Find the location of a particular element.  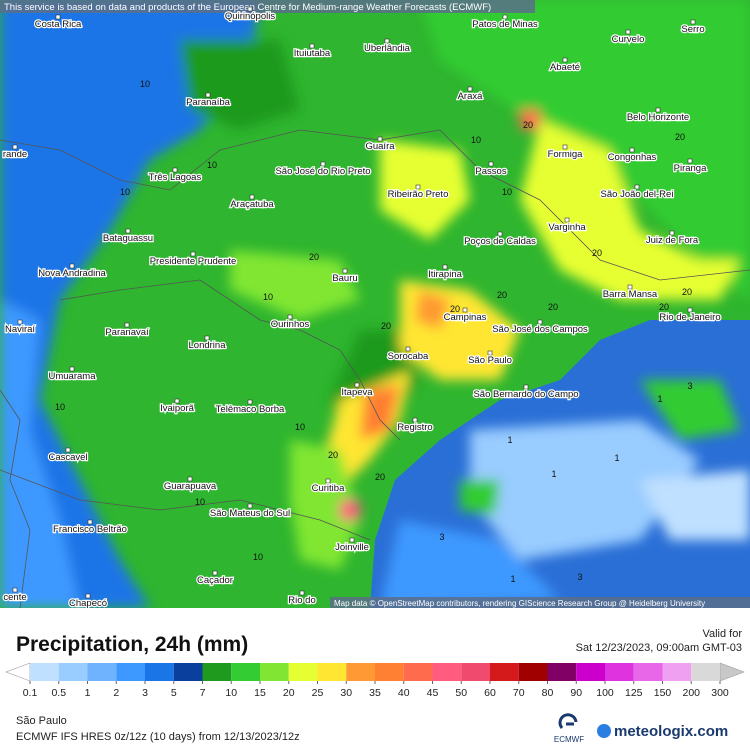

map-attribution-bg is located at coordinates (540, 602).